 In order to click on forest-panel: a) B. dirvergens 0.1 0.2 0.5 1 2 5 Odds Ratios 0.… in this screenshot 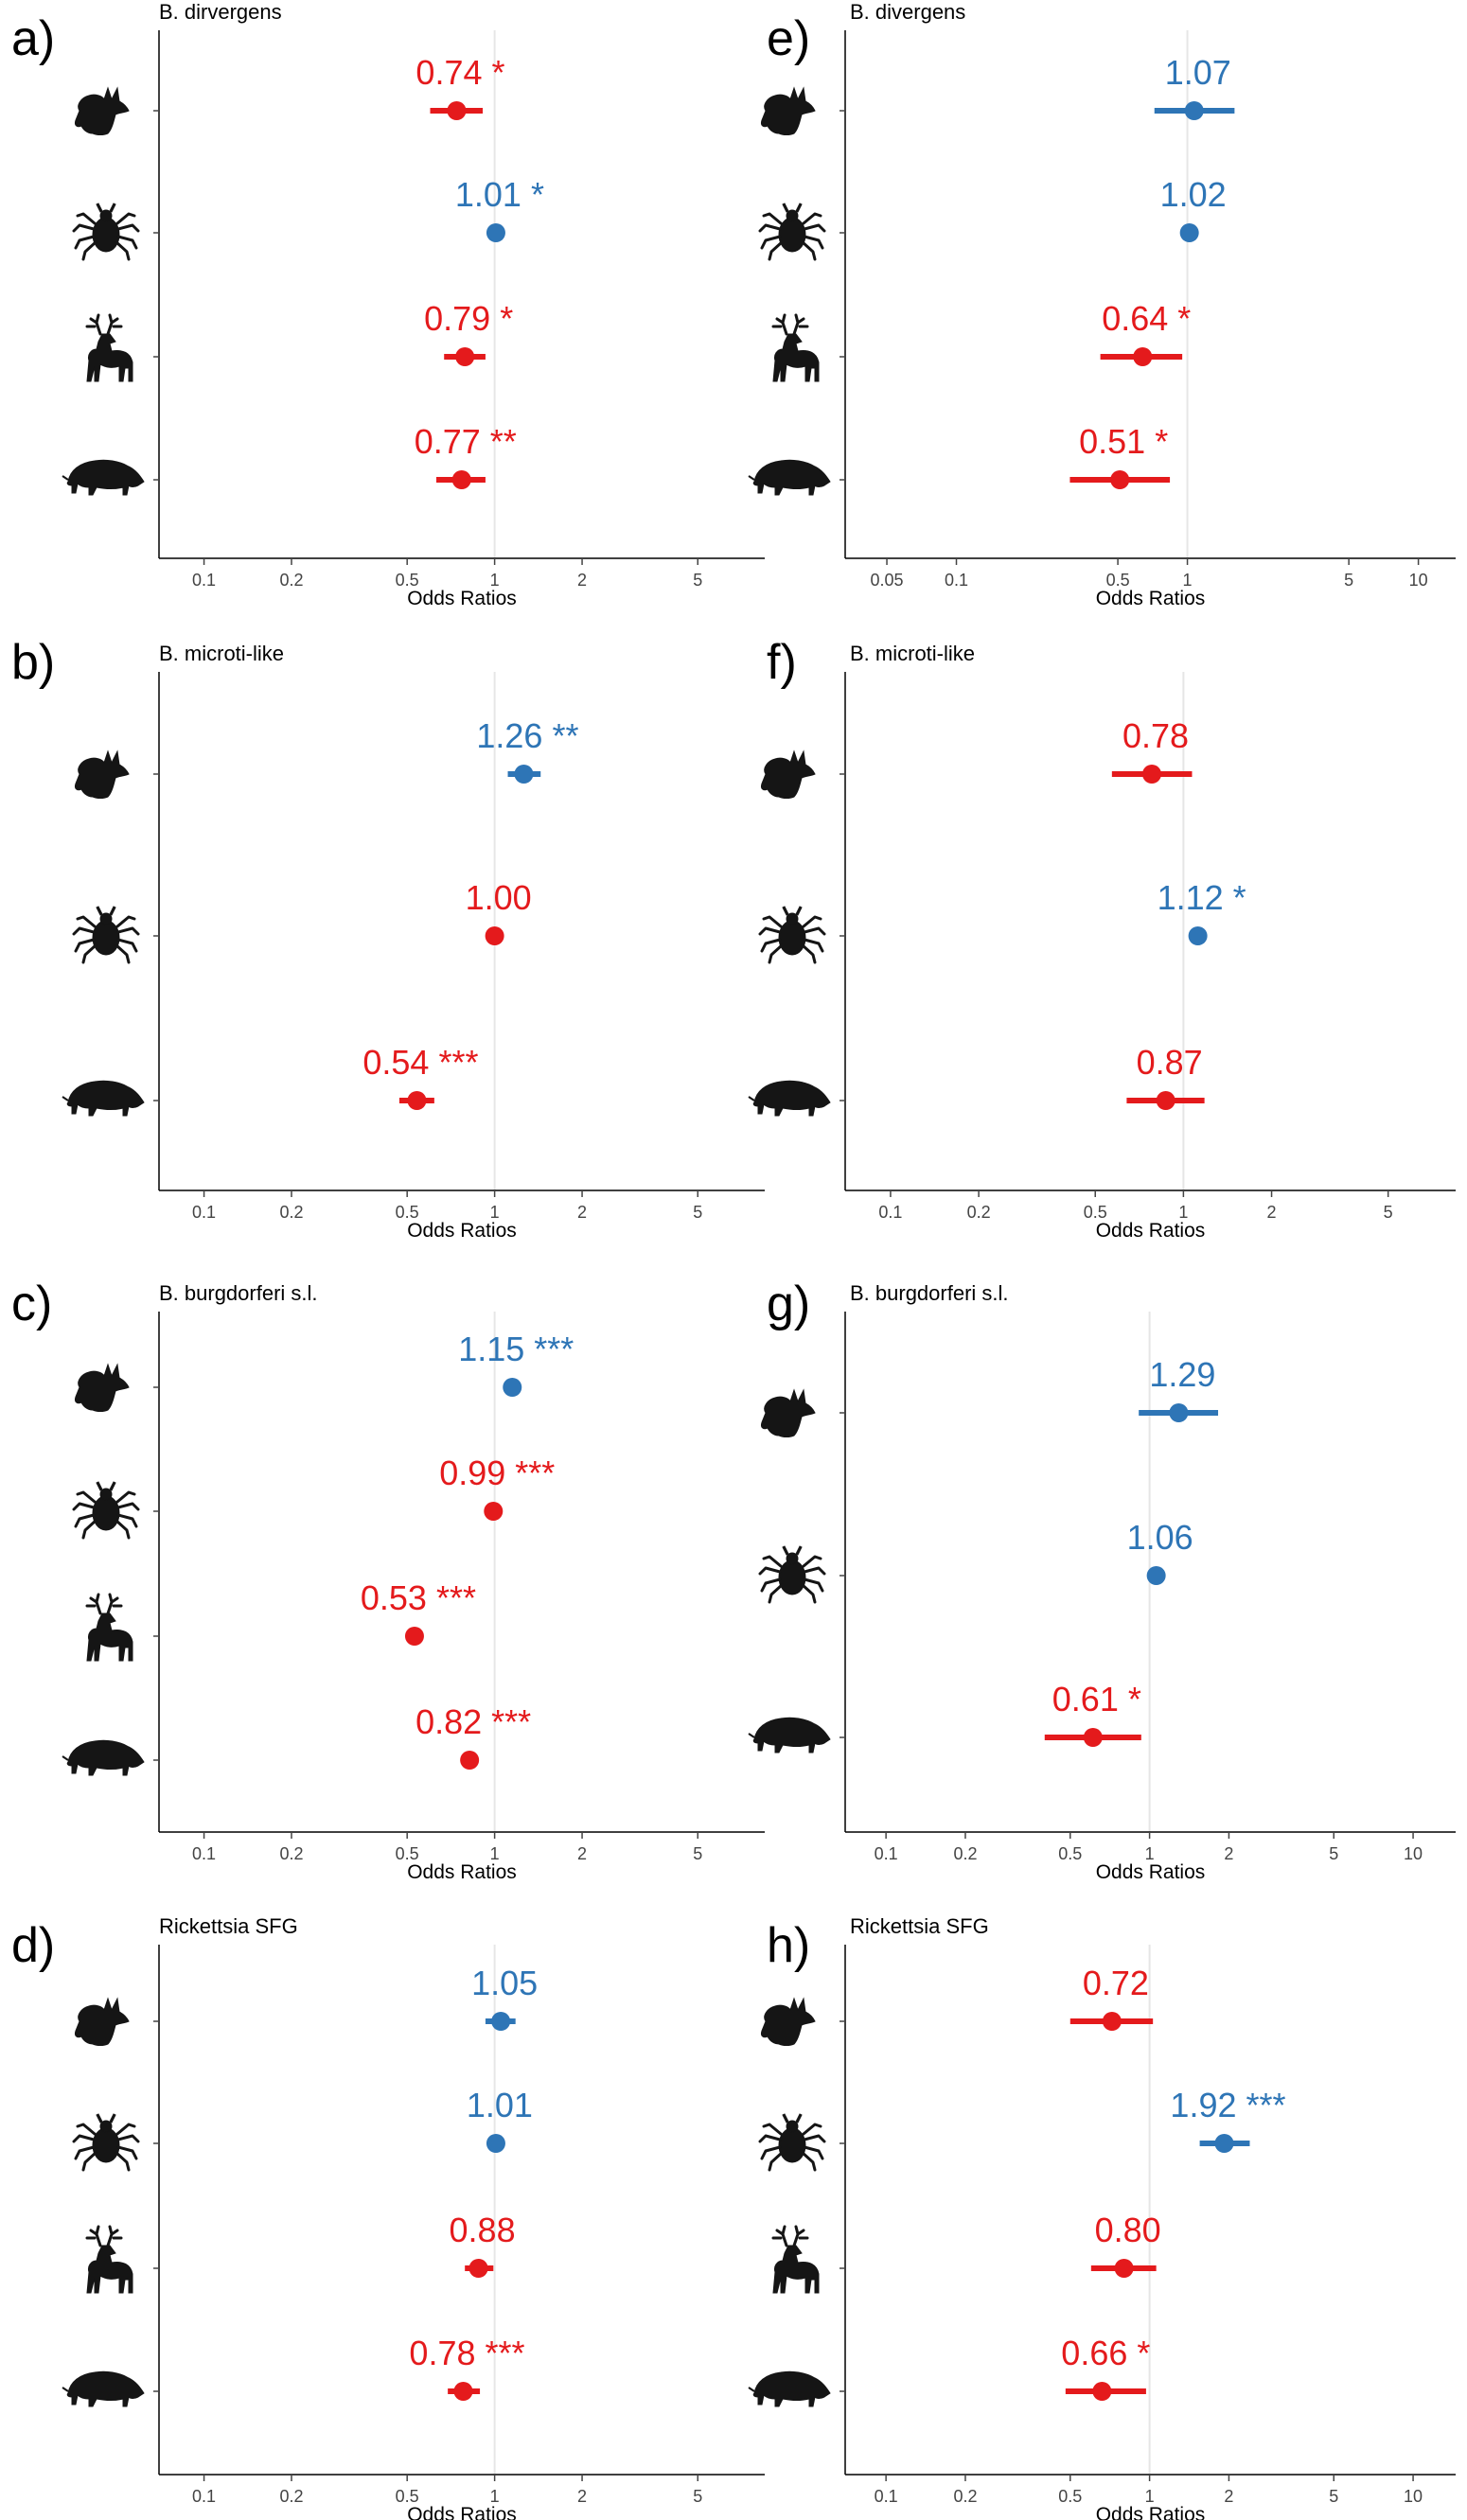, I will do `click(388, 304)`.